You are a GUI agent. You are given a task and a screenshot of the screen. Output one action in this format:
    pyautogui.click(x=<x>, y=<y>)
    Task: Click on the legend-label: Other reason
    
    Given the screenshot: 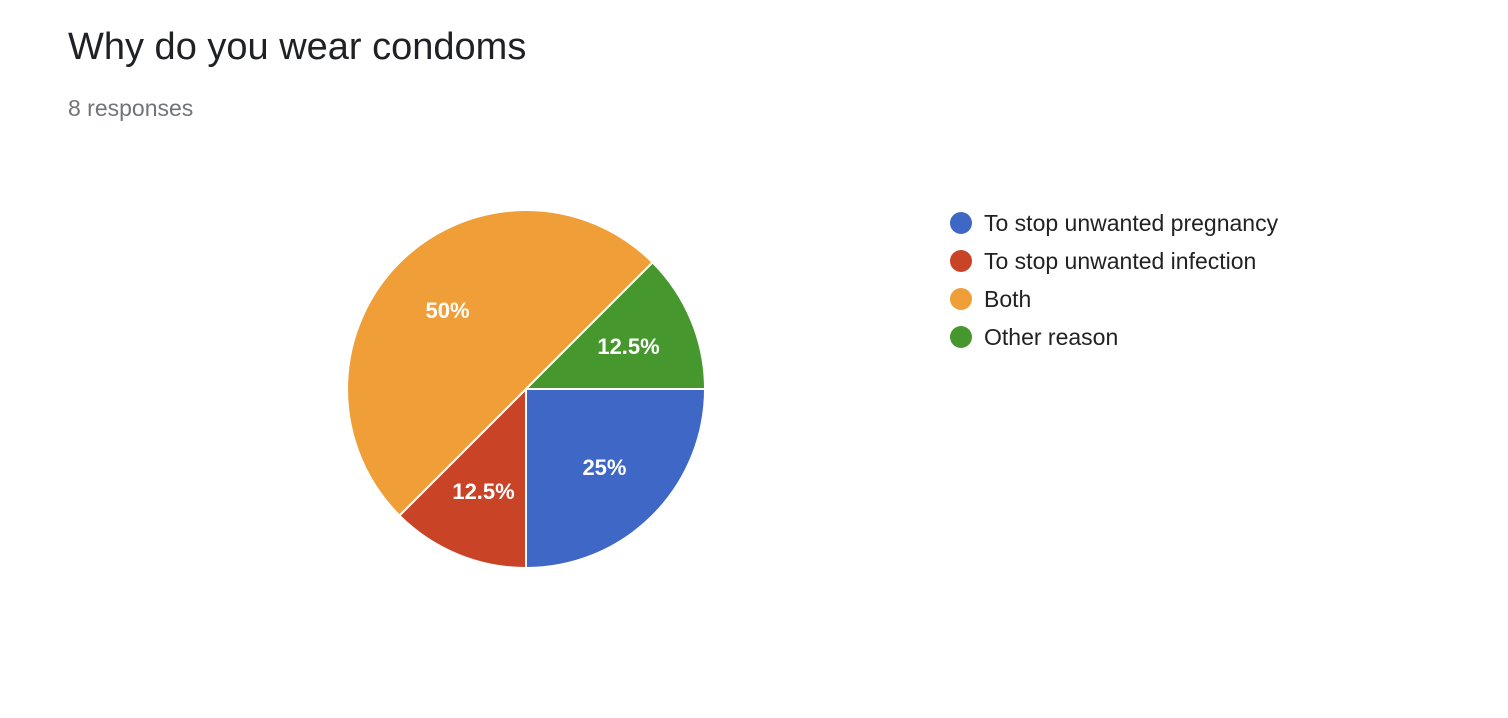 What is the action you would take?
    pyautogui.click(x=1051, y=336)
    